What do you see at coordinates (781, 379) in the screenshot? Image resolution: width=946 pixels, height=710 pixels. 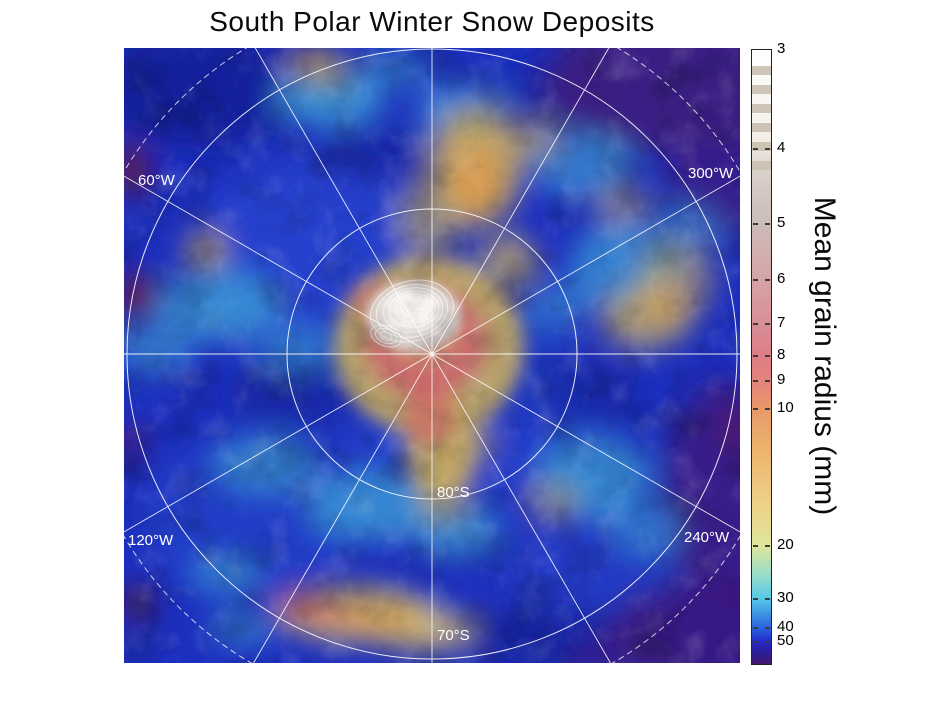 I see `colorbar-tick-label: 9` at bounding box center [781, 379].